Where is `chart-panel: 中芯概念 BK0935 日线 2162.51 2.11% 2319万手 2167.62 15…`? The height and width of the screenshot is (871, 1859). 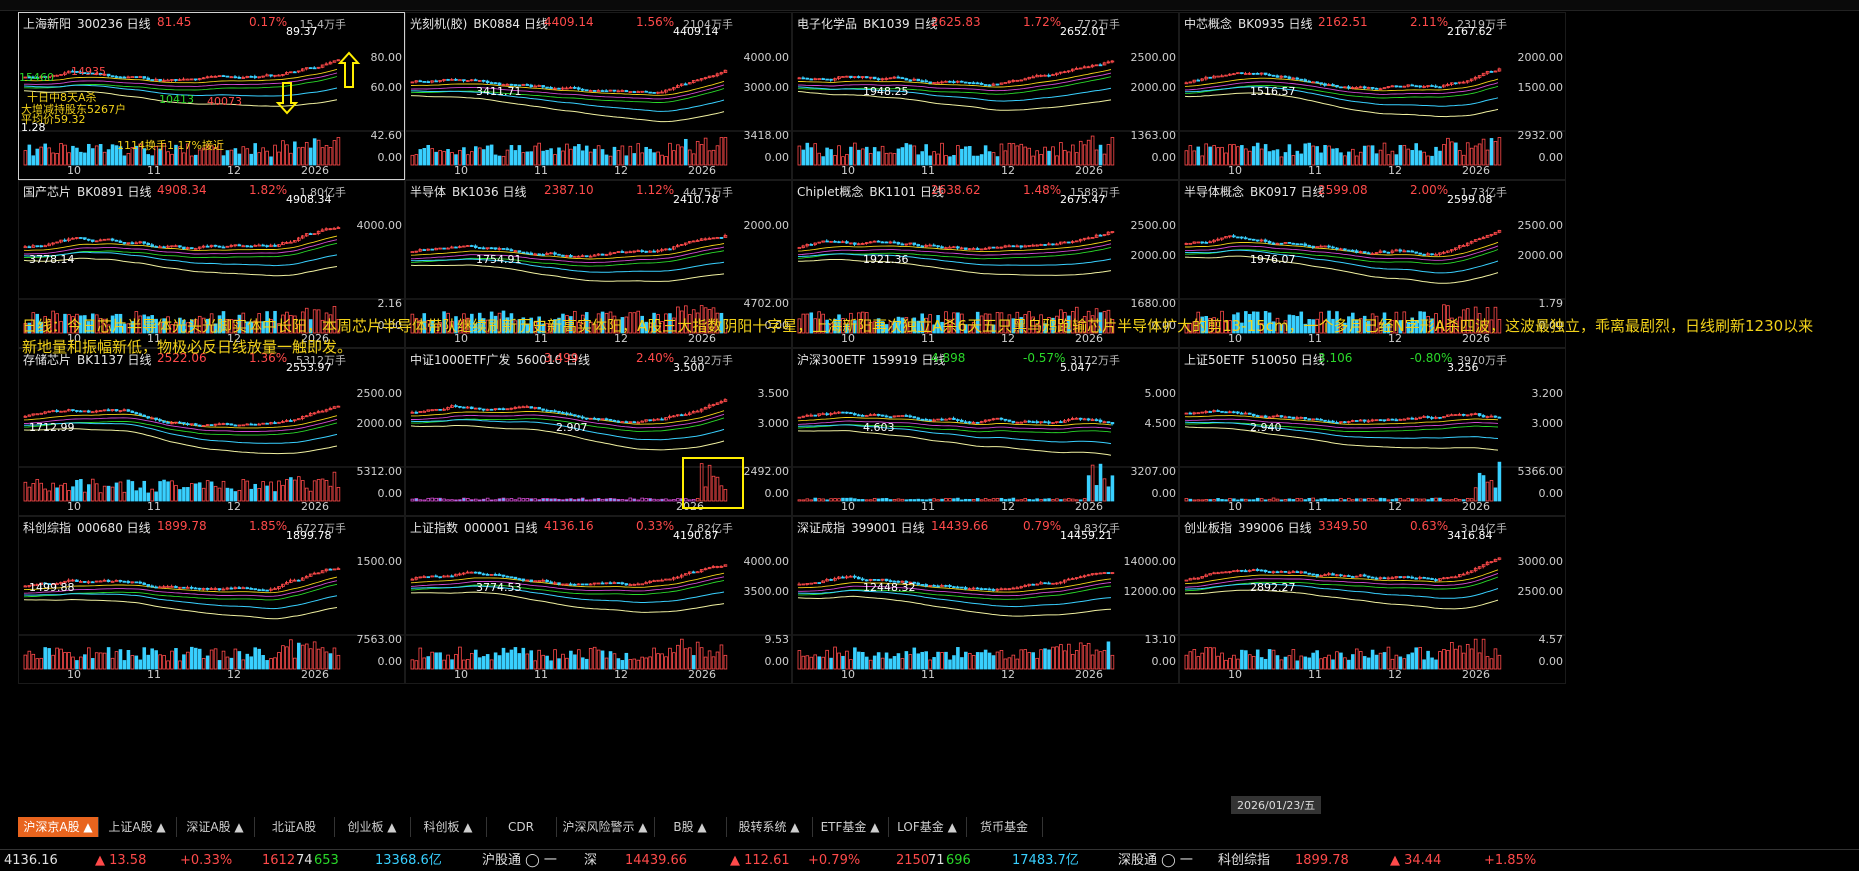
chart-panel: 中芯概念 BK0935 日线 2162.51 2.11% 2319万手 2167.62 15… is located at coordinates (1372, 96).